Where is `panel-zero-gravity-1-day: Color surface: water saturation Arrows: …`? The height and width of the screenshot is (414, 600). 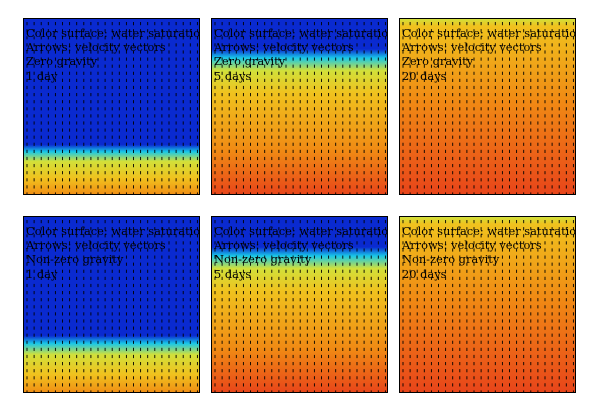 panel-zero-gravity-1-day: Color surface: water saturation Arrows: … is located at coordinates (111, 106).